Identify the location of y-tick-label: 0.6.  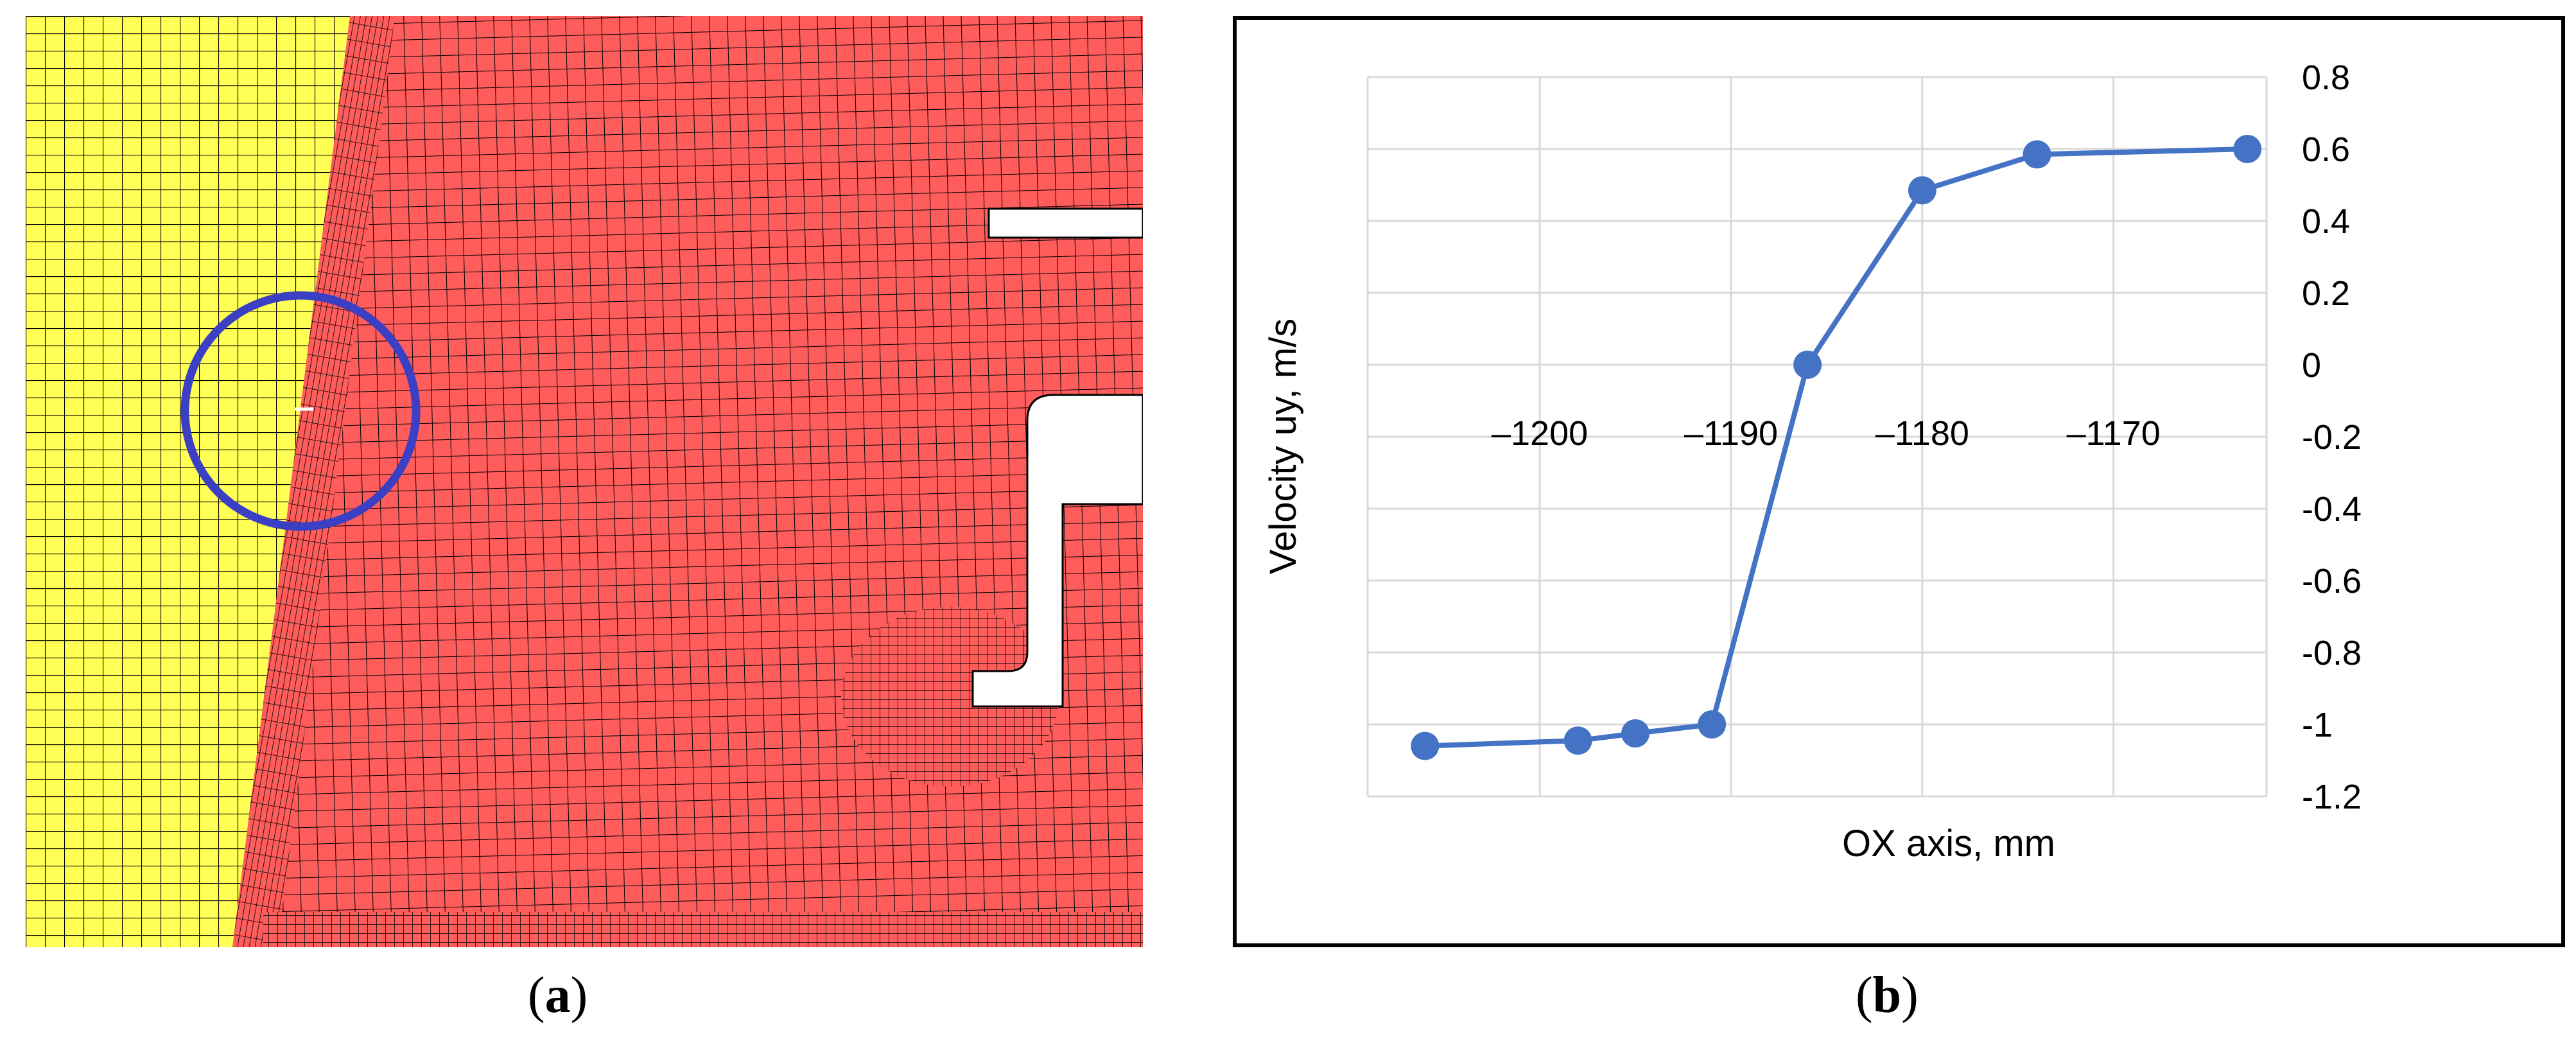
(2326, 149).